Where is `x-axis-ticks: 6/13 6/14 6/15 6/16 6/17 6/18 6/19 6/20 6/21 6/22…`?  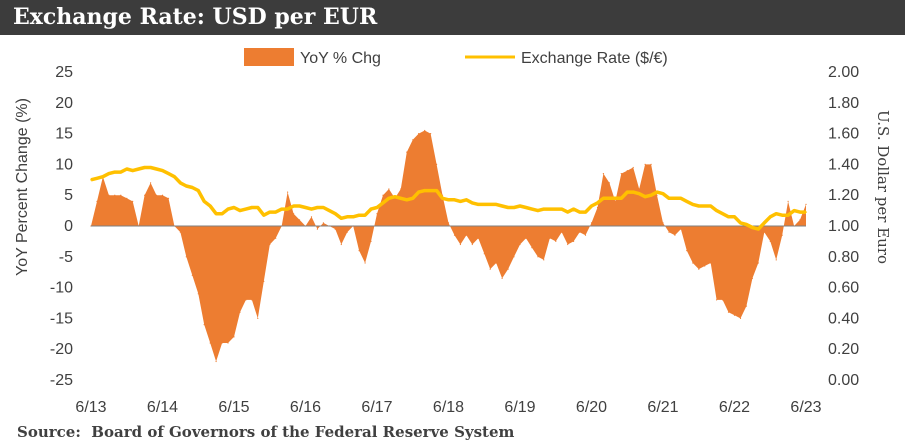 x-axis-ticks: 6/13 6/14 6/15 6/16 6/17 6/18 6/19 6/20 6/21 6/22… is located at coordinates (448, 407).